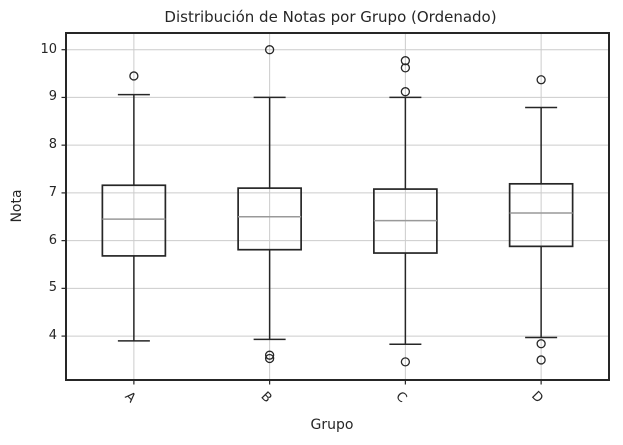  Describe the element at coordinates (52, 192) in the screenshot. I see `y-tick-label: 7` at that location.